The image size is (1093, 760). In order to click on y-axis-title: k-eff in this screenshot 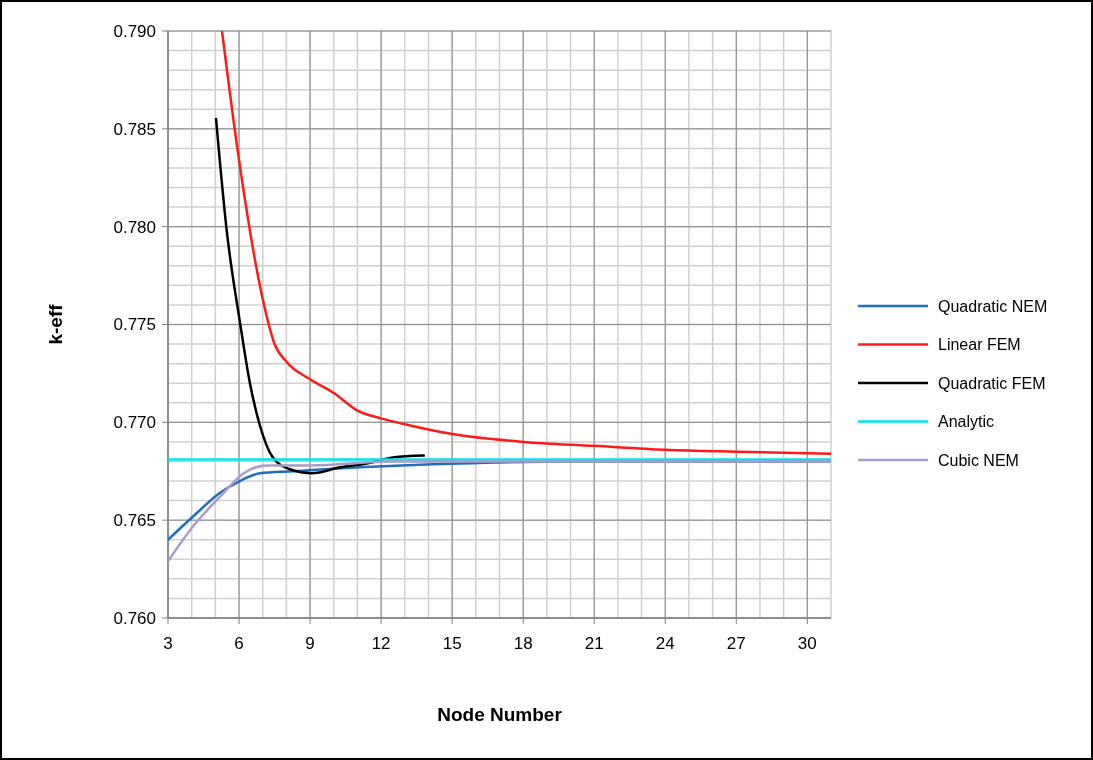, I will do `click(55, 324)`.